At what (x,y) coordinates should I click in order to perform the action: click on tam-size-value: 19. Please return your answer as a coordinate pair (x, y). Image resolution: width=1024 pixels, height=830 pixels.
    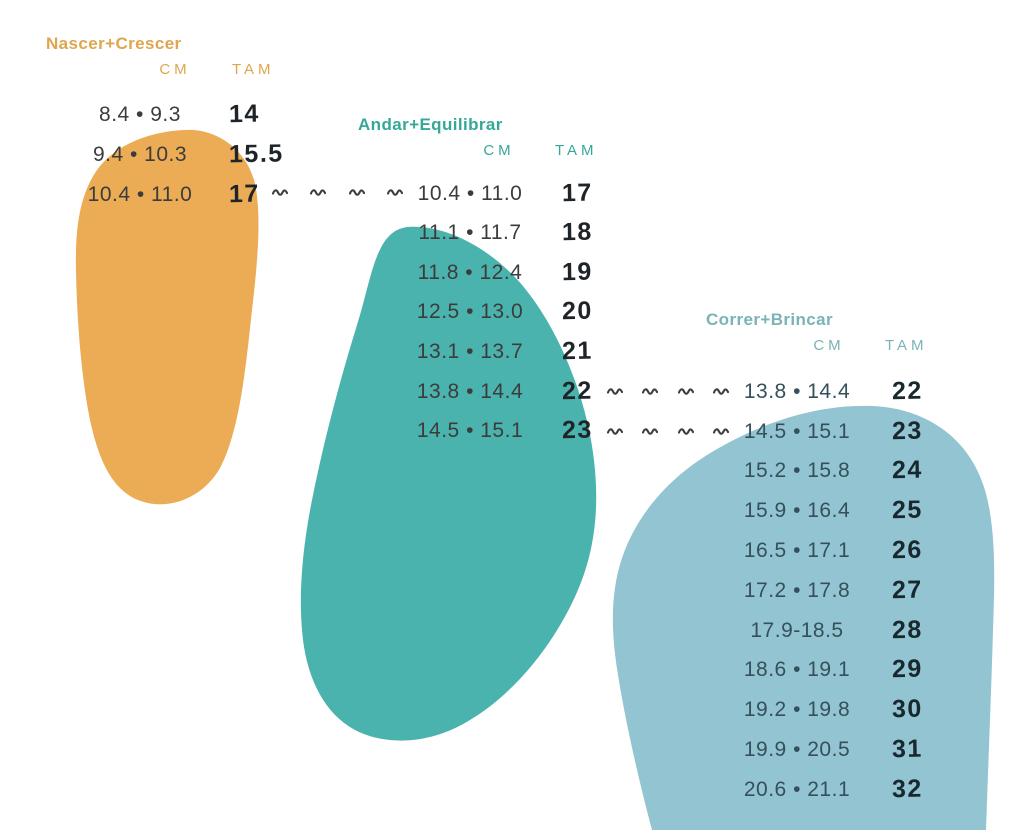
    Looking at the image, I should click on (577, 272).